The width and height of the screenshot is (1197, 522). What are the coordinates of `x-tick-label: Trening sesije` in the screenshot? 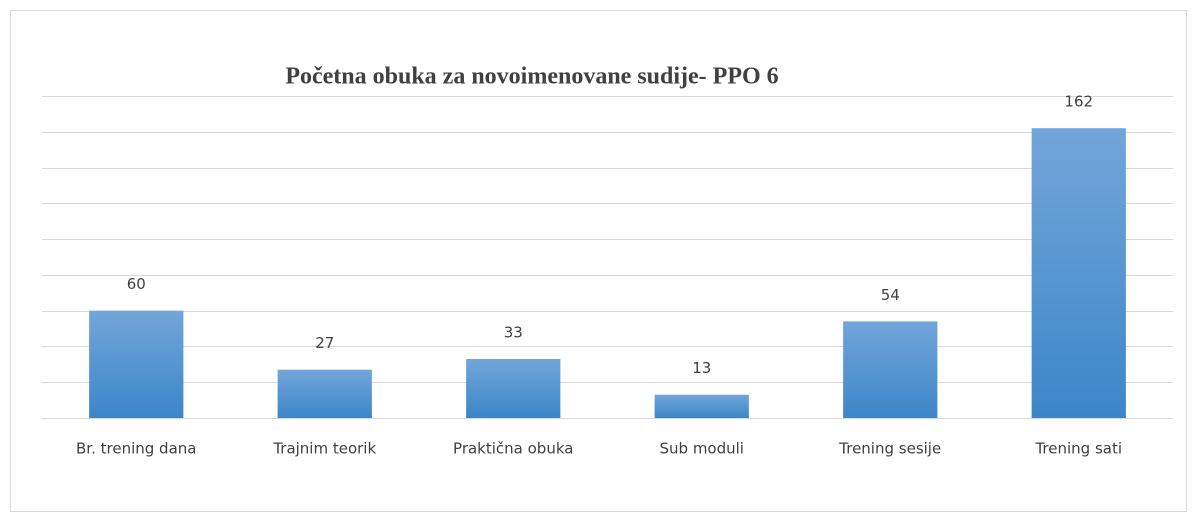 It's located at (889, 449).